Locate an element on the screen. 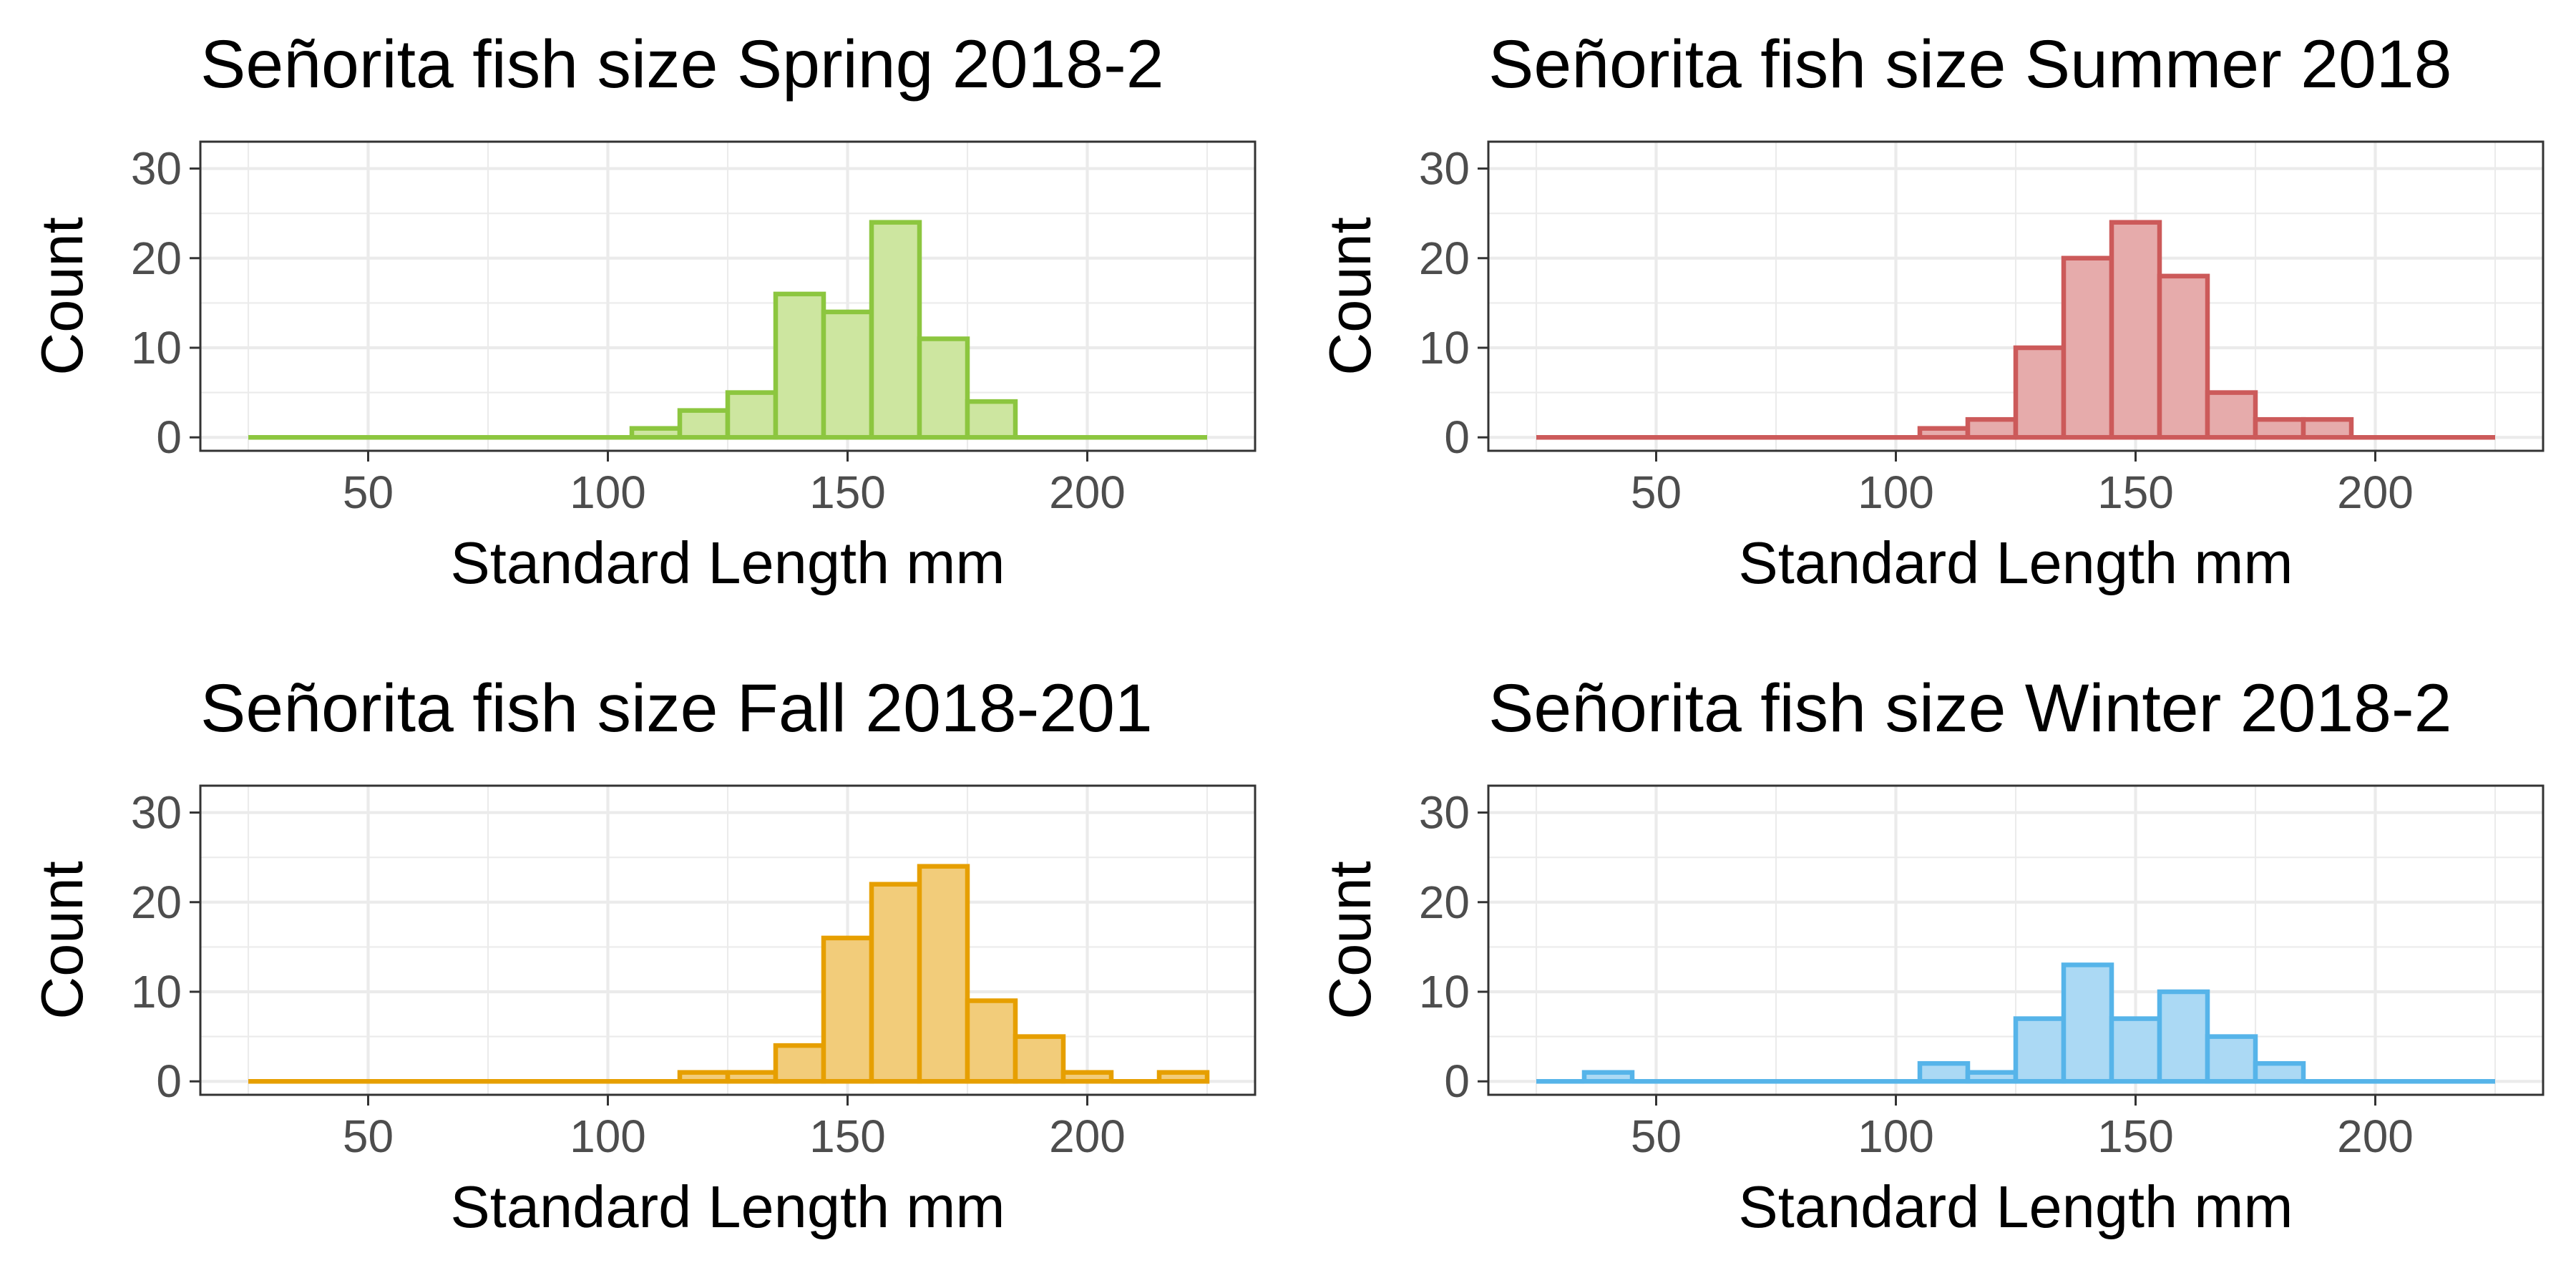 Image resolution: width=2576 pixels, height=1288 pixels. panel-title: Señorita fish size Winter 2018-2 is located at coordinates (1970, 708).